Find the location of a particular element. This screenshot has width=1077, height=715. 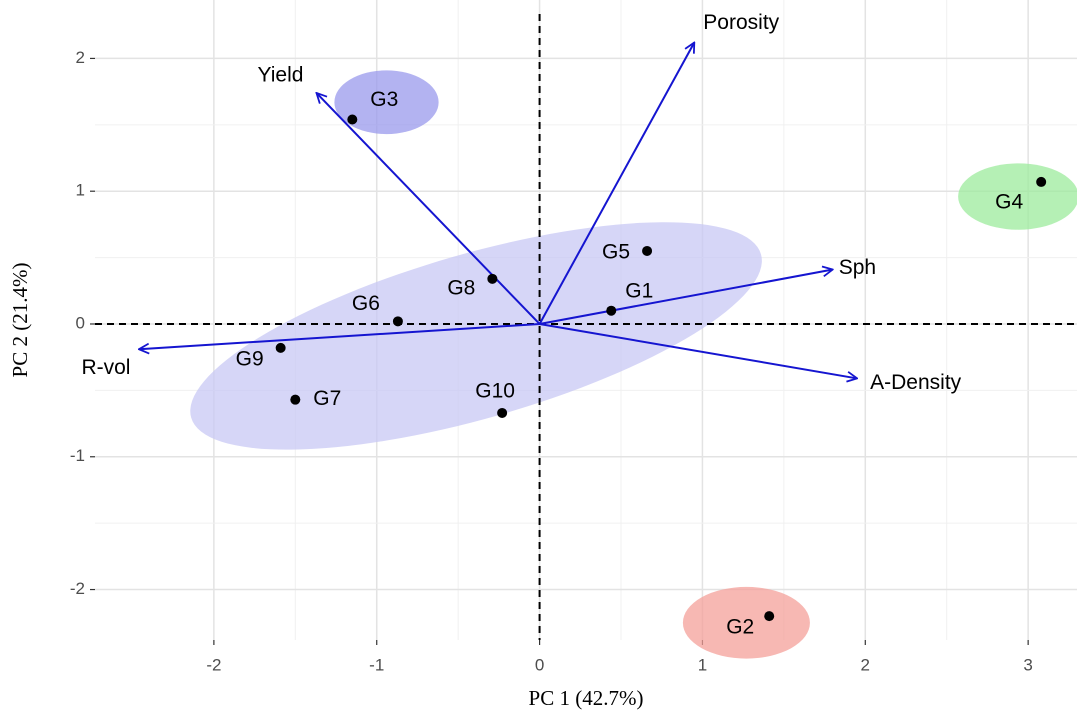

x-tick-label: 0 is located at coordinates (539, 664).